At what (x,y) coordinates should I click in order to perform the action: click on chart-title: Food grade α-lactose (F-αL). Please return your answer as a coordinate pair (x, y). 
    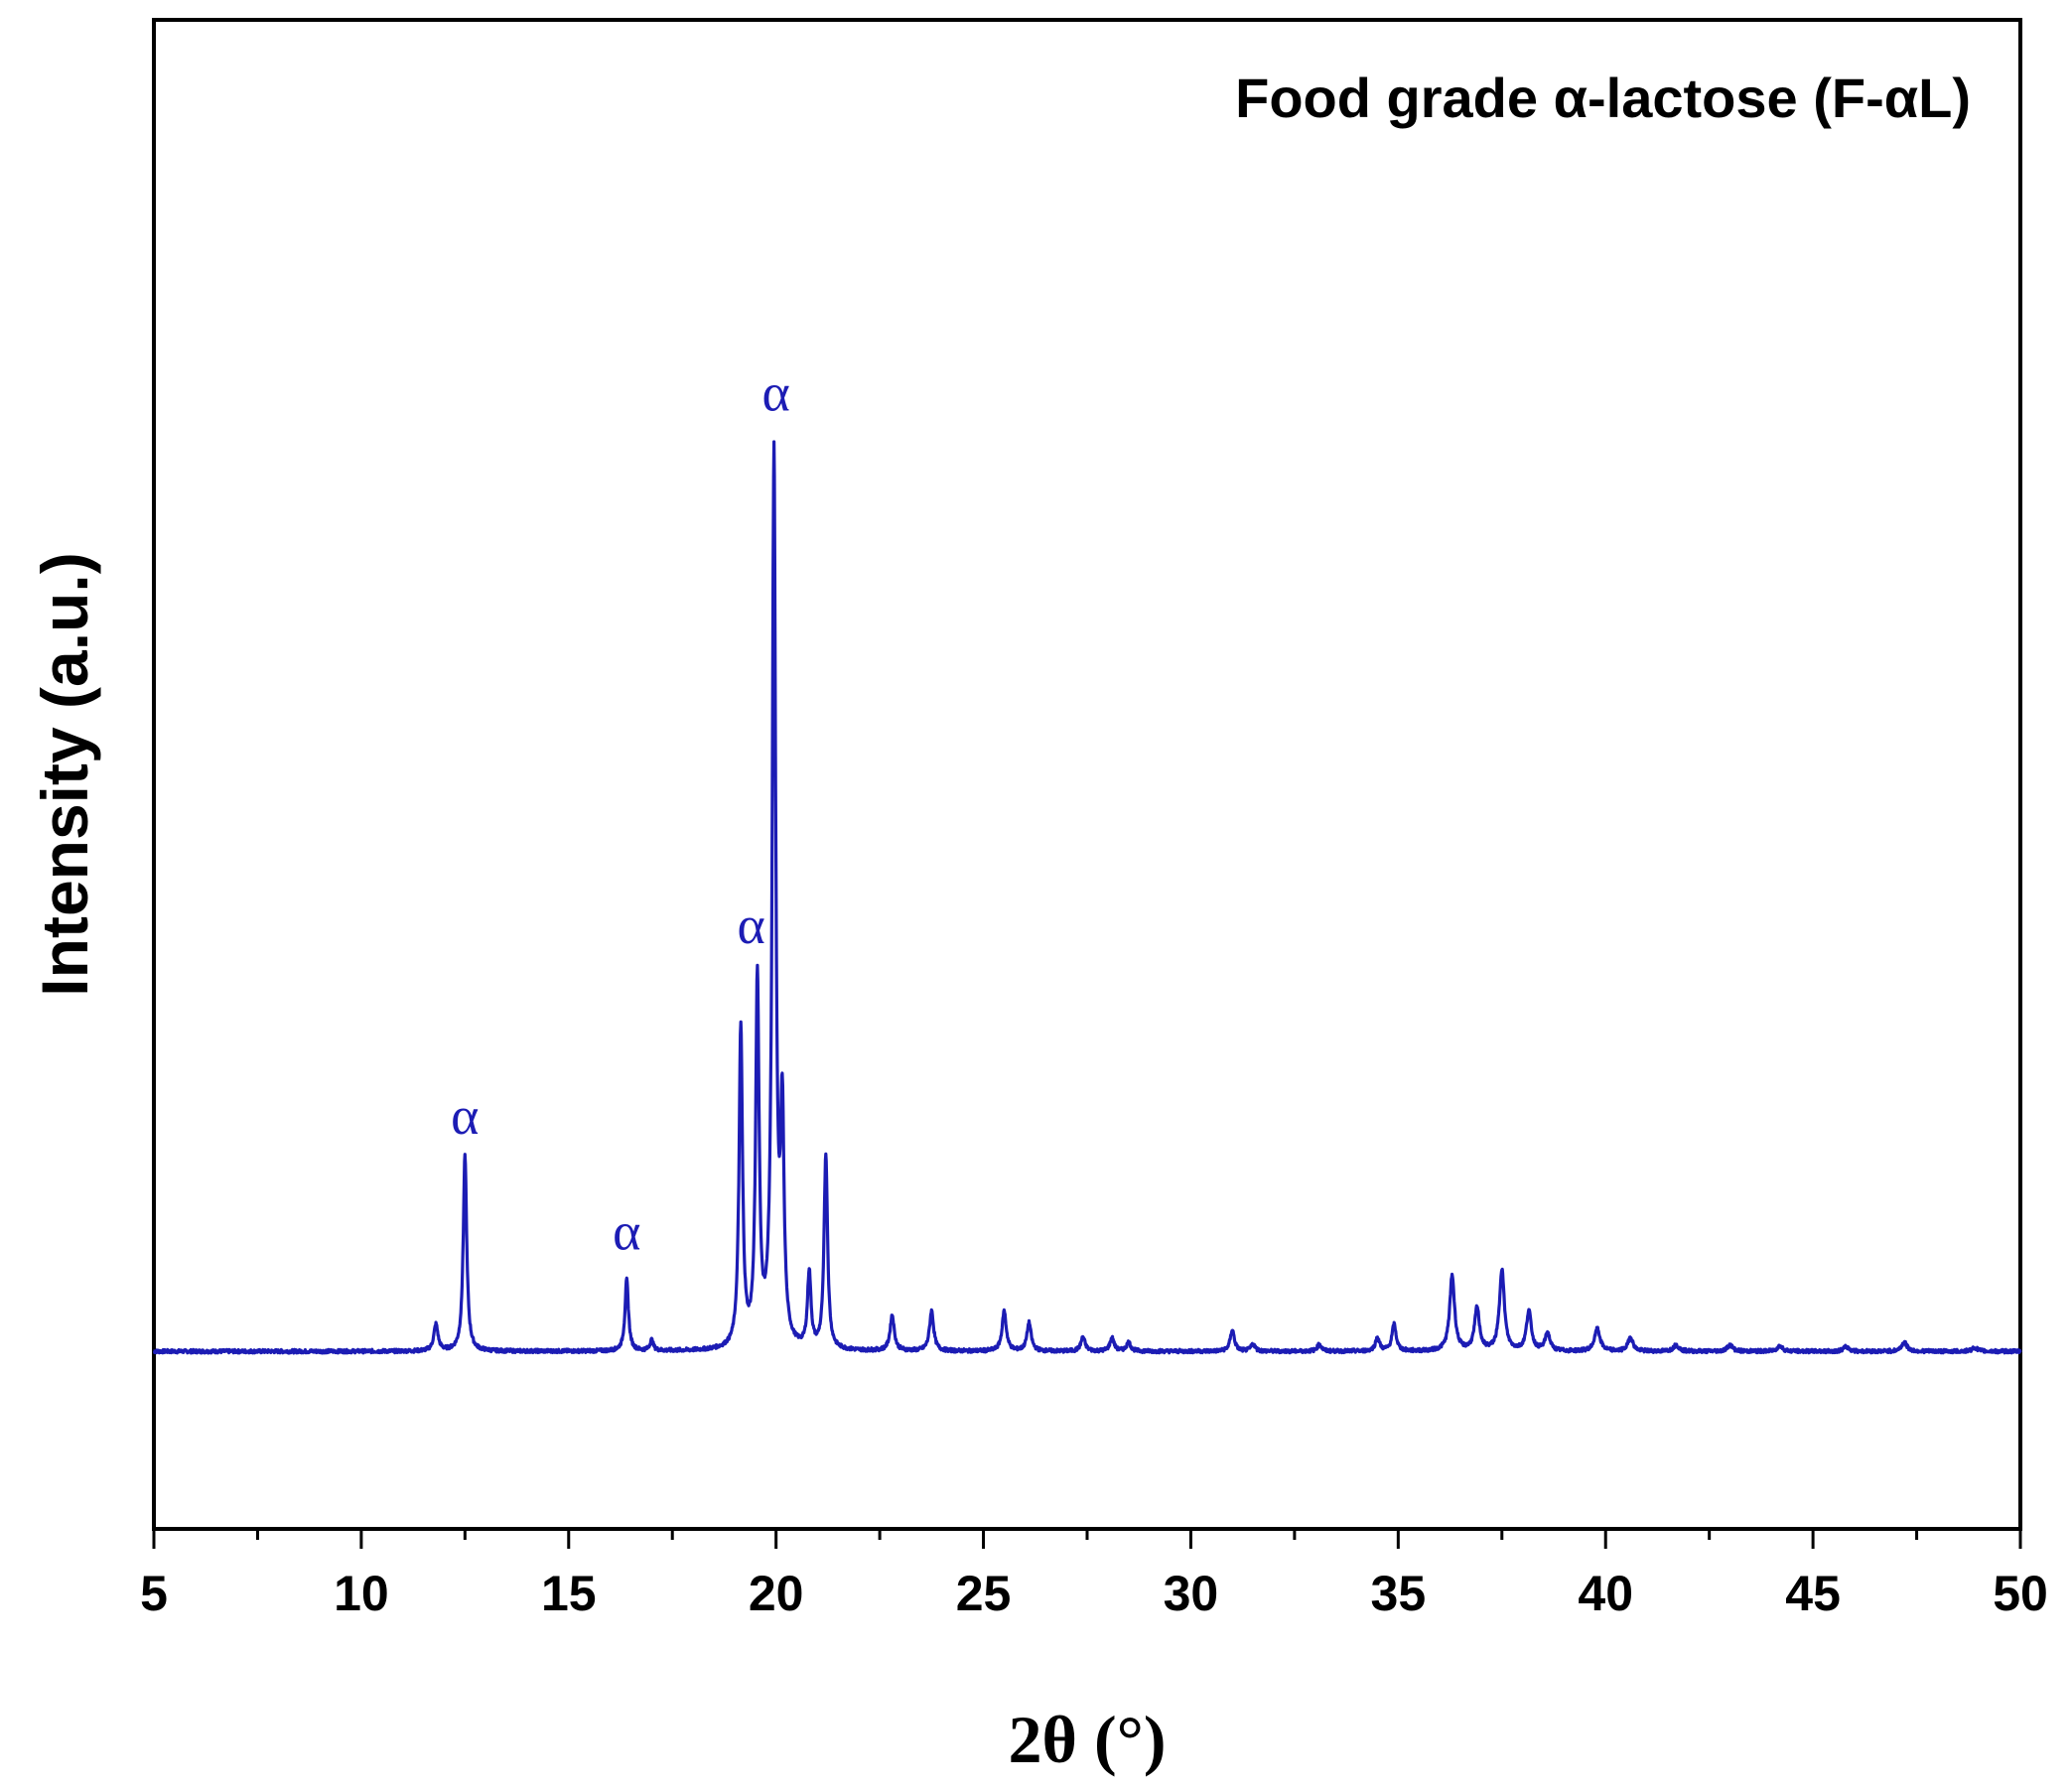
    Looking at the image, I should click on (1603, 98).